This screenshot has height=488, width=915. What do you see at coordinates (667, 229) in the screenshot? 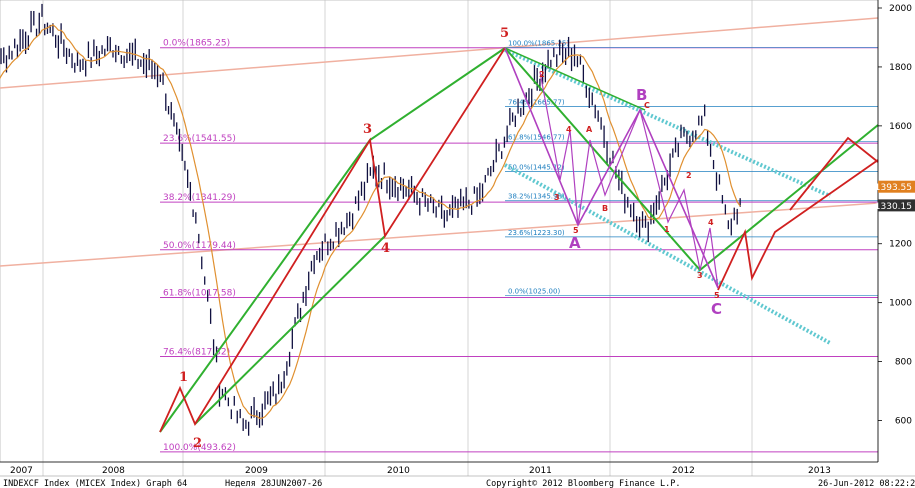
I see `sub-wave-r1: 1` at bounding box center [667, 229].